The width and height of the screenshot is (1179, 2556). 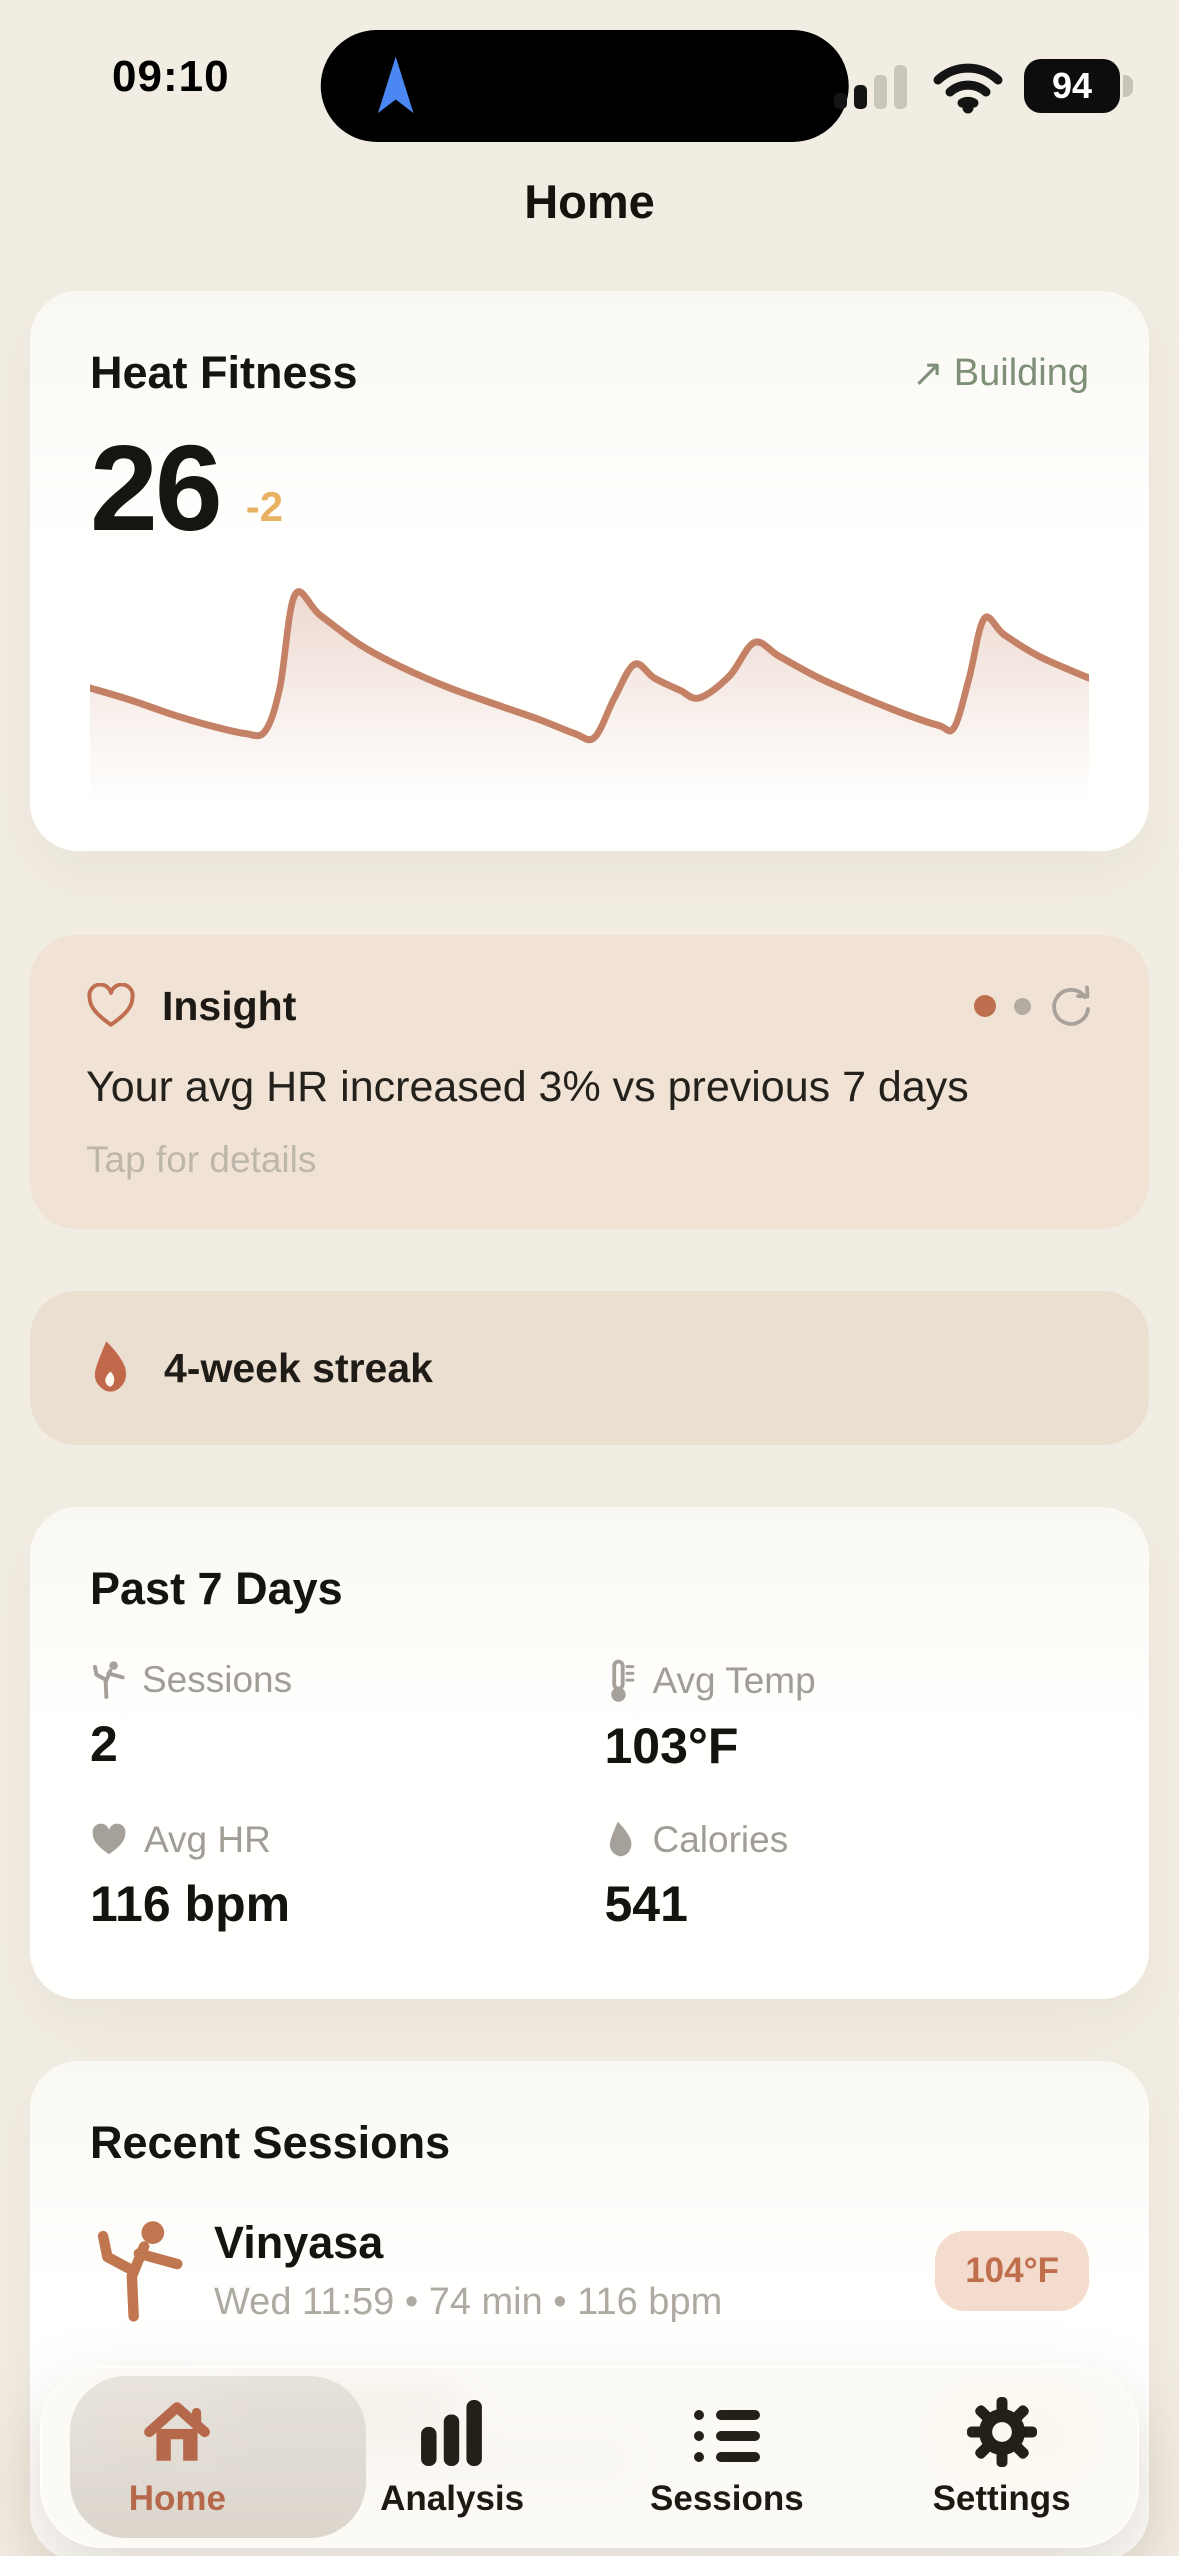 What do you see at coordinates (332, 1876) in the screenshot?
I see `stat-avg-hr: Avg HR 116 bpm` at bounding box center [332, 1876].